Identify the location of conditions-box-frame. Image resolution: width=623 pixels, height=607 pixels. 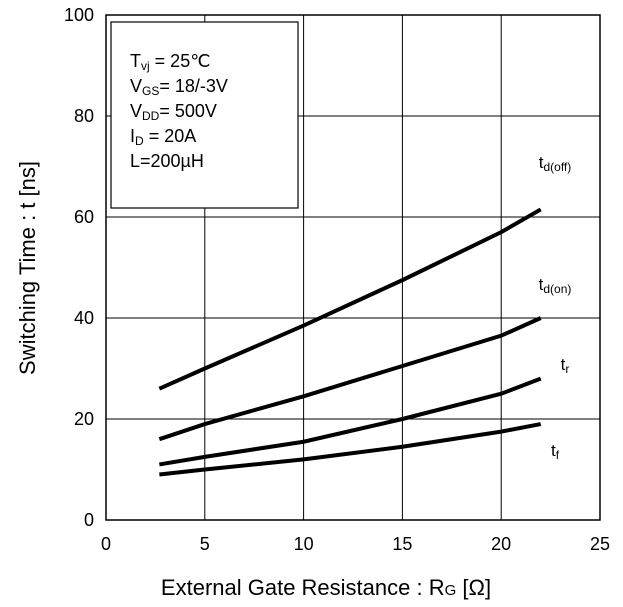
(204, 115).